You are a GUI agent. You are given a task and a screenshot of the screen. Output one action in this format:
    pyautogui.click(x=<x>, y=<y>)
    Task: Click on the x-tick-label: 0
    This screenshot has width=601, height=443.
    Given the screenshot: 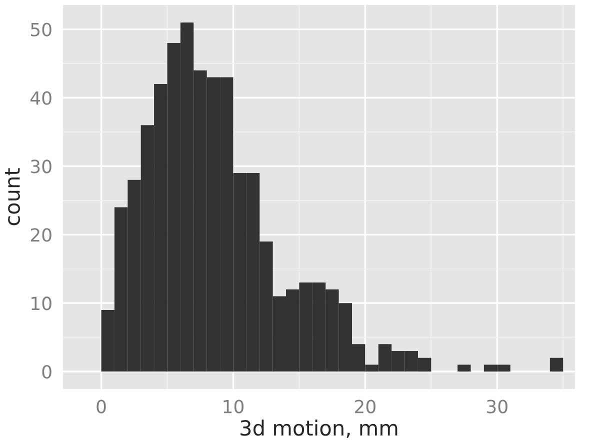 What is the action you would take?
    pyautogui.click(x=101, y=407)
    